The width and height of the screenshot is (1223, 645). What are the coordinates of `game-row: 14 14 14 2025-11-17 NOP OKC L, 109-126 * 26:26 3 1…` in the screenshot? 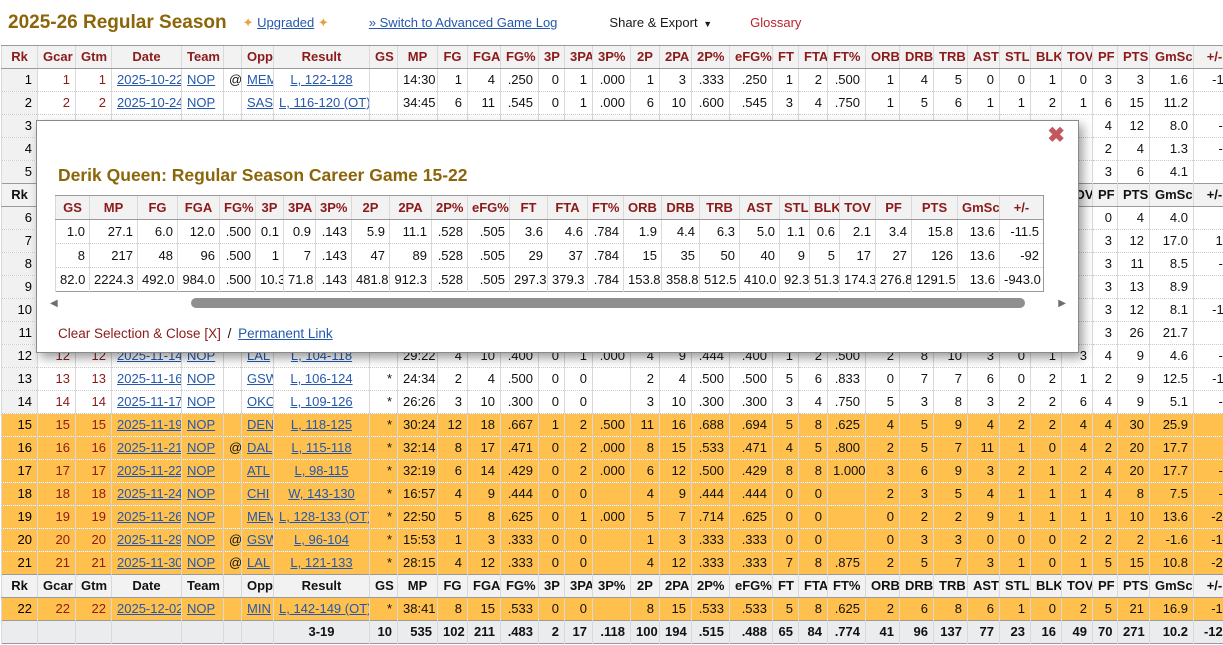 It's located at (612, 402).